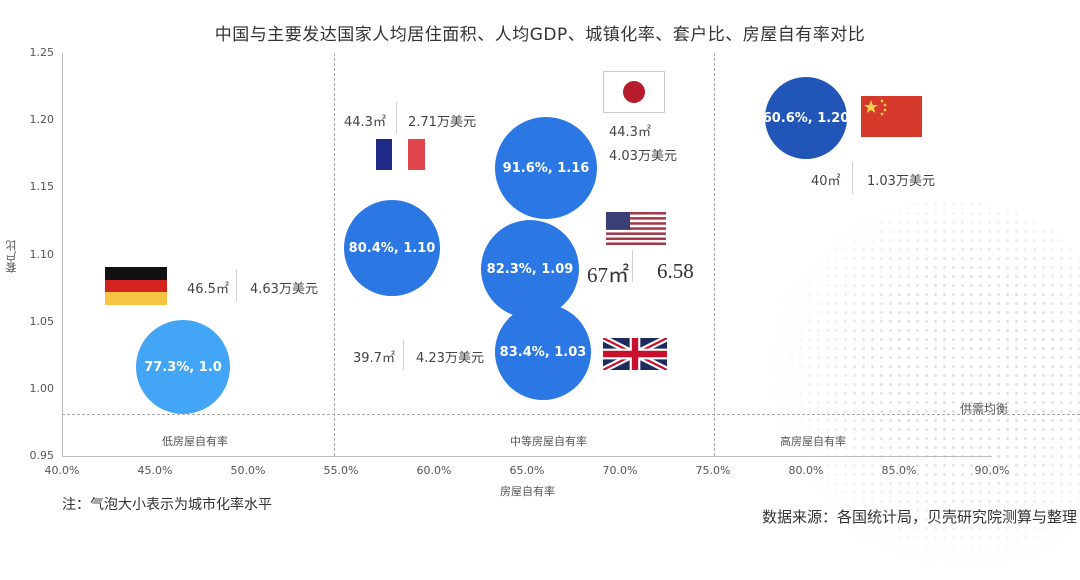 This screenshot has width=1080, height=580. Describe the element at coordinates (42, 321) in the screenshot. I see `y-tick: 1.05` at that location.